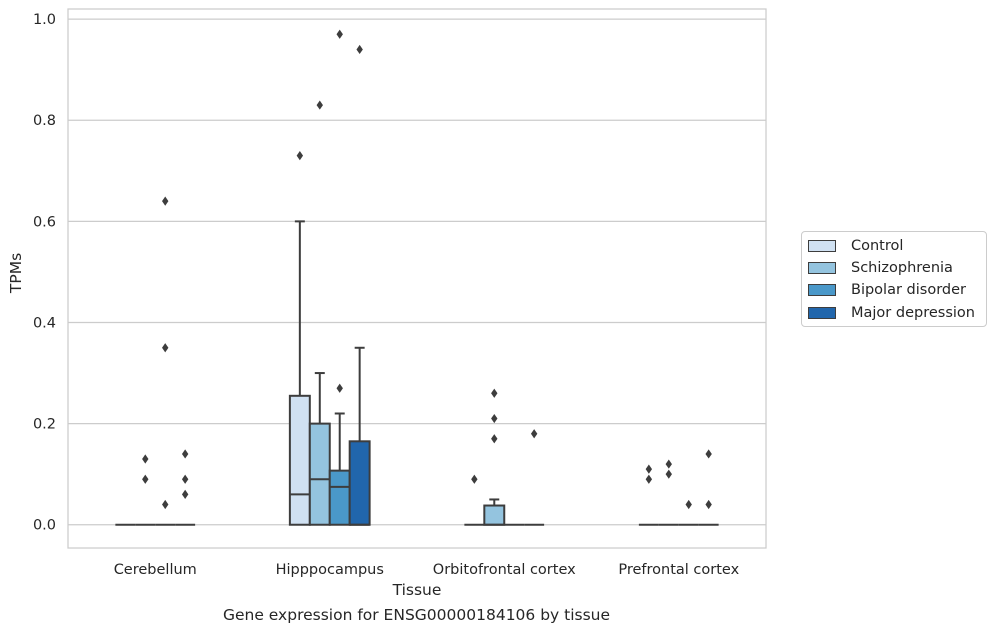 The image size is (997, 634). I want to click on x-axis-label: Tissue, so click(417, 590).